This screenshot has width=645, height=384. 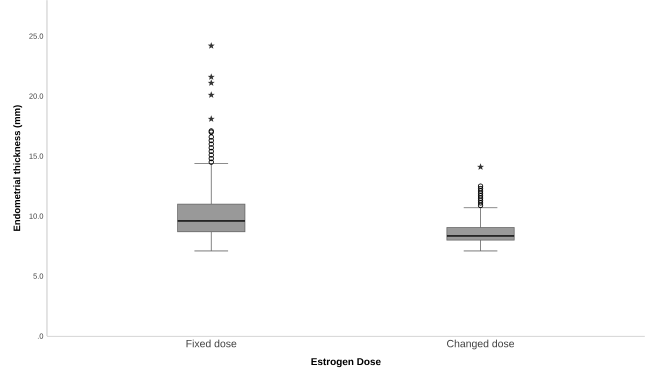 What do you see at coordinates (211, 344) in the screenshot?
I see `x-tick-label: Fixed dose` at bounding box center [211, 344].